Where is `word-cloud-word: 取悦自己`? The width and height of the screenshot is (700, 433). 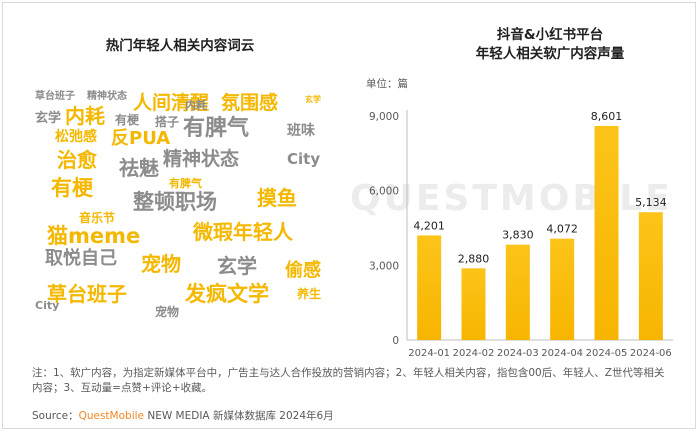 word-cloud-word: 取悦自己 is located at coordinates (81, 258).